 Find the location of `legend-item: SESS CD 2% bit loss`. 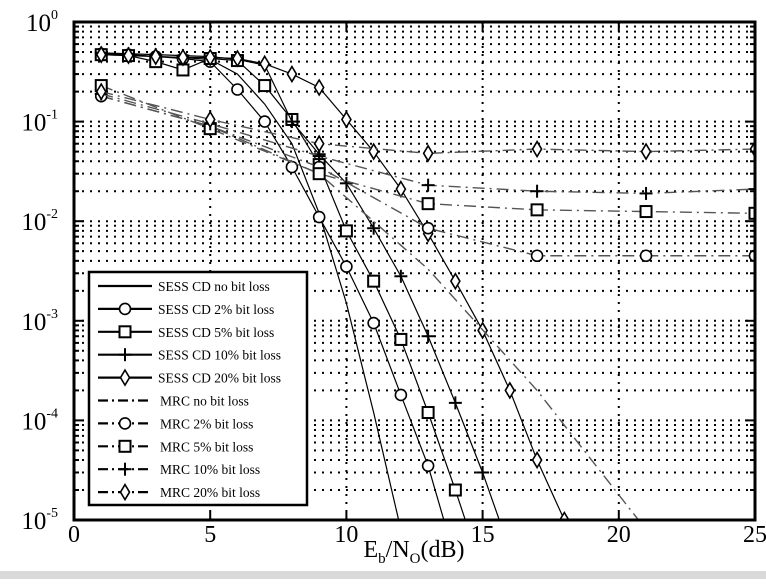

legend-item: SESS CD 2% bit loss is located at coordinates (186, 309).